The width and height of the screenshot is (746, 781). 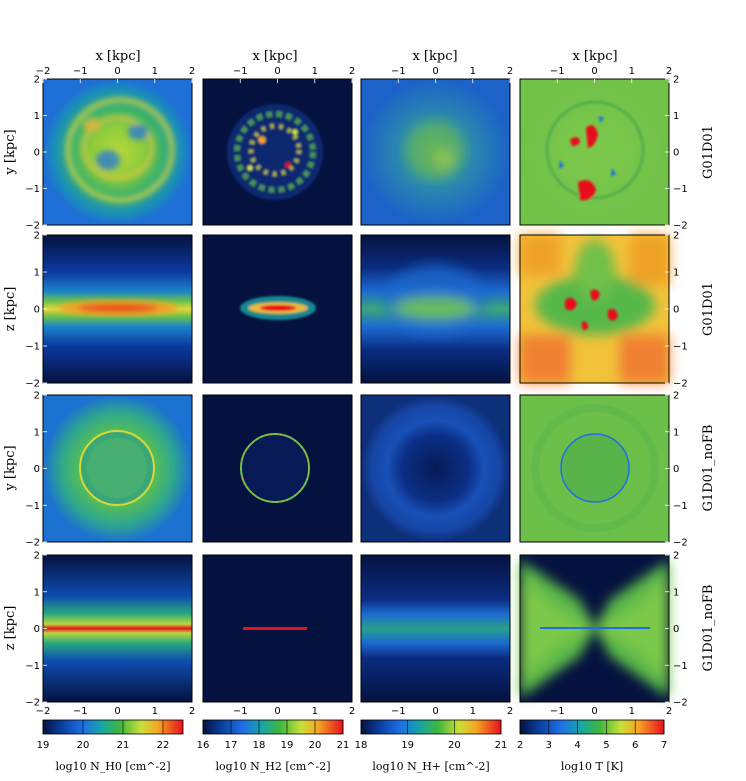 I want to click on panel-r4-c1, so click(x=117, y=628).